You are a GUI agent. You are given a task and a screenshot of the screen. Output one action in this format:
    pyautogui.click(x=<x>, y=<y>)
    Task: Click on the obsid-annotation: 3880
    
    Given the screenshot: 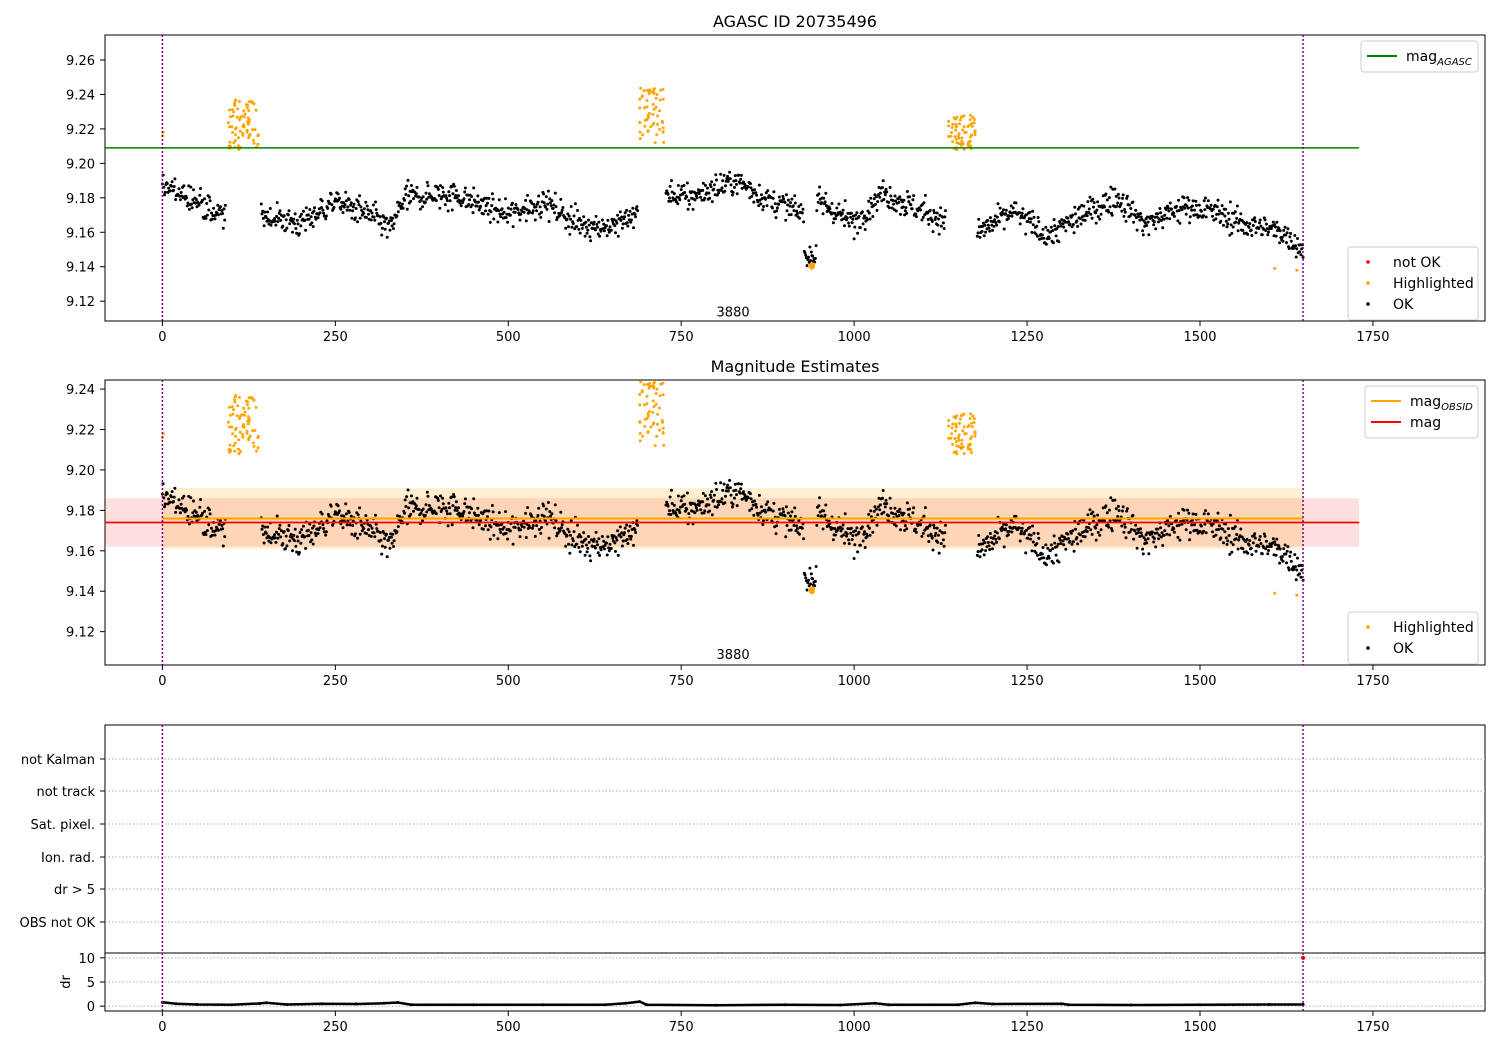 What is the action you would take?
    pyautogui.click(x=733, y=655)
    